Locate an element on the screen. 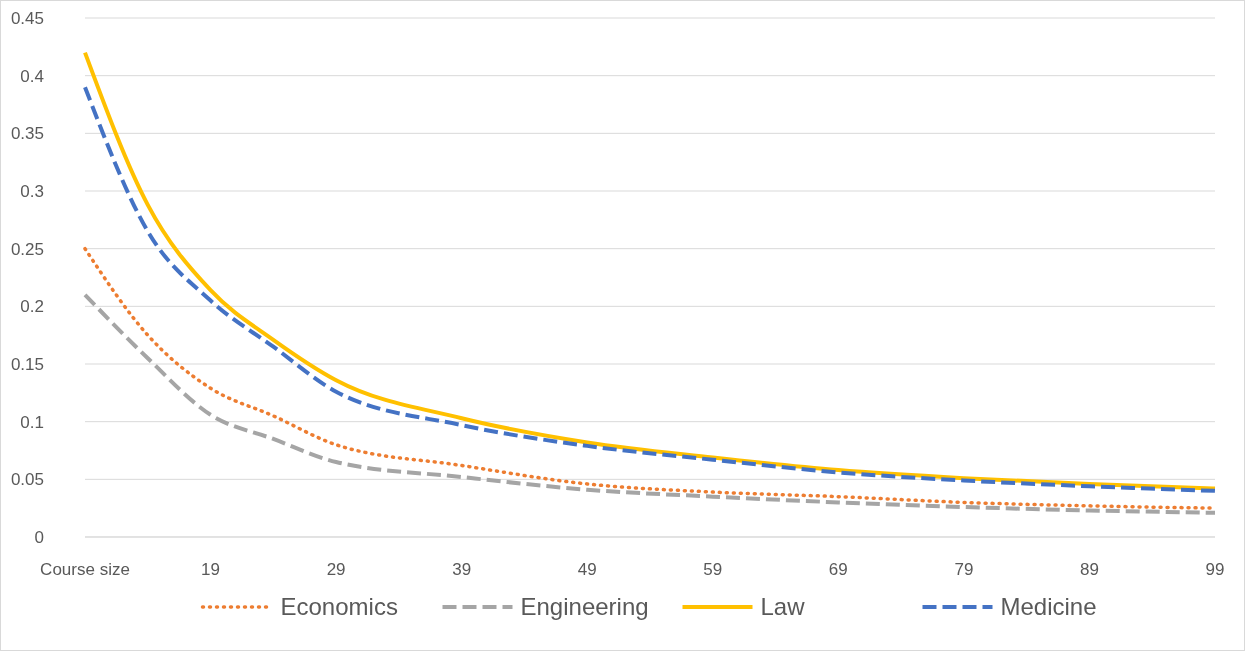 Image resolution: width=1245 pixels, height=651 pixels. legend-label: Medicine is located at coordinates (1048, 607).